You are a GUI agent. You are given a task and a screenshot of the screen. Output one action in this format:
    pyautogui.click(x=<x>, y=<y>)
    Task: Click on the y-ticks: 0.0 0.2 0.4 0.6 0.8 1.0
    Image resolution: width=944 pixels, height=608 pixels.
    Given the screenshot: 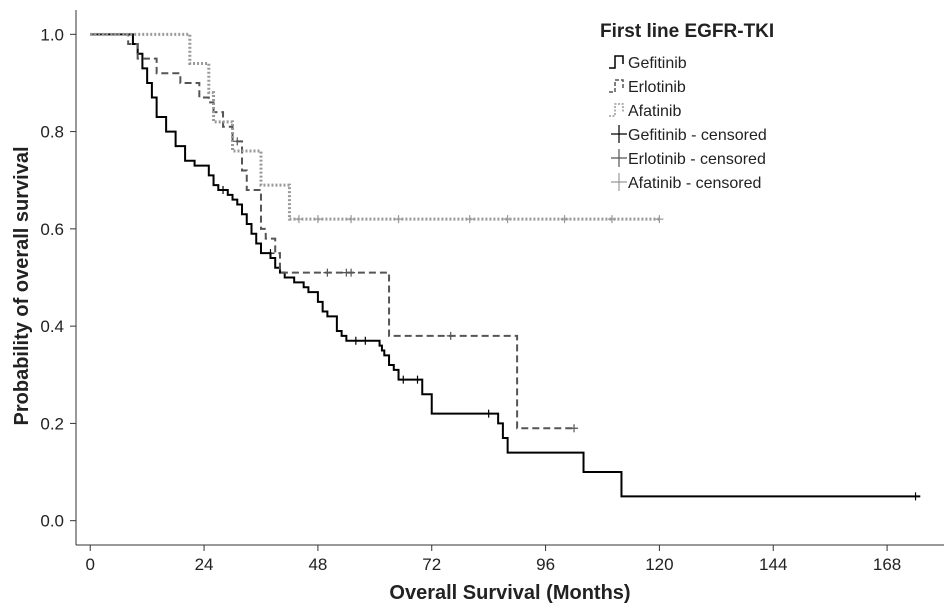 What is the action you would take?
    pyautogui.click(x=58, y=278)
    